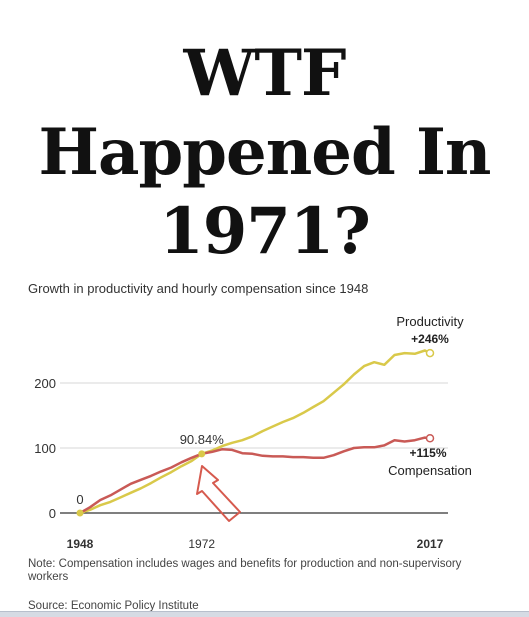 The height and width of the screenshot is (617, 529). What do you see at coordinates (52, 513) in the screenshot?
I see `y-tick-label: 0` at bounding box center [52, 513].